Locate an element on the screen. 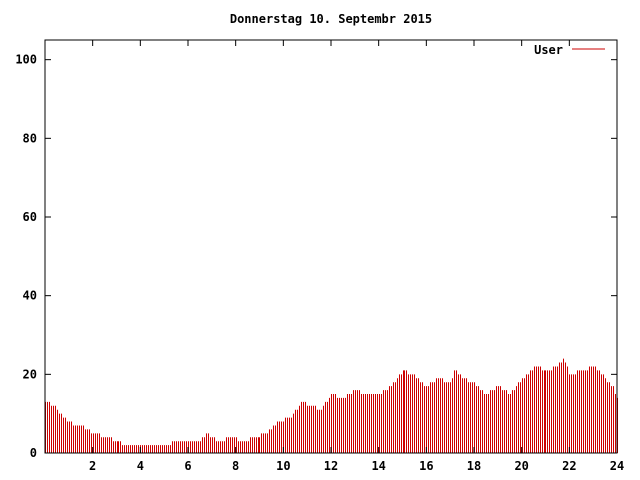 This screenshot has height=480, width=640. x-tick-label: 6 is located at coordinates (187, 466).